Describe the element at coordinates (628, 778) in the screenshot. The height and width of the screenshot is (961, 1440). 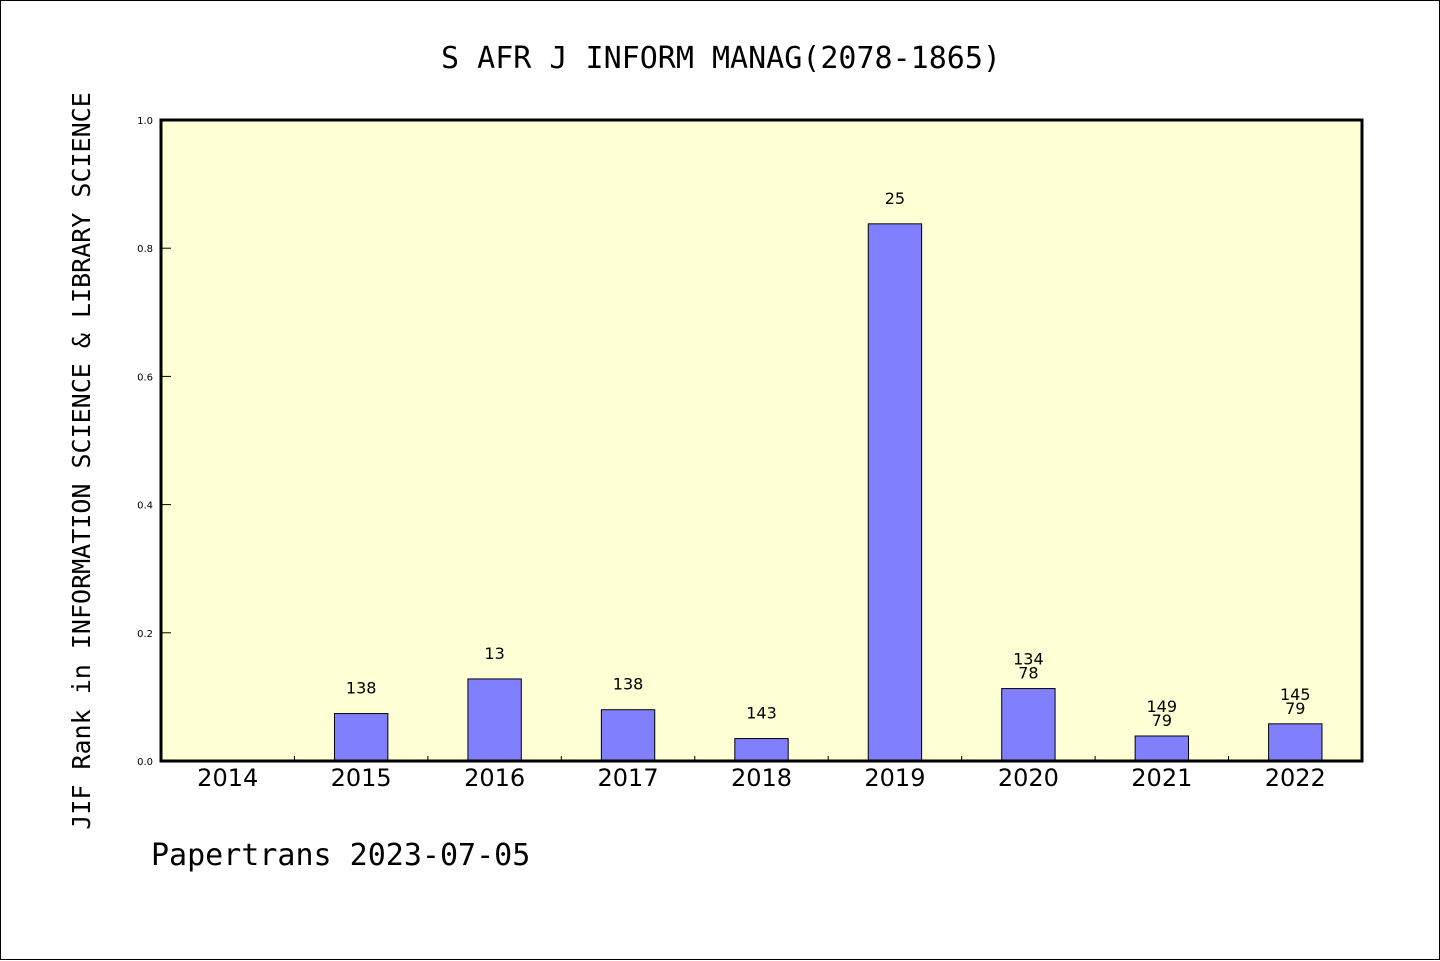
I see `x-tick-label: 2017` at that location.